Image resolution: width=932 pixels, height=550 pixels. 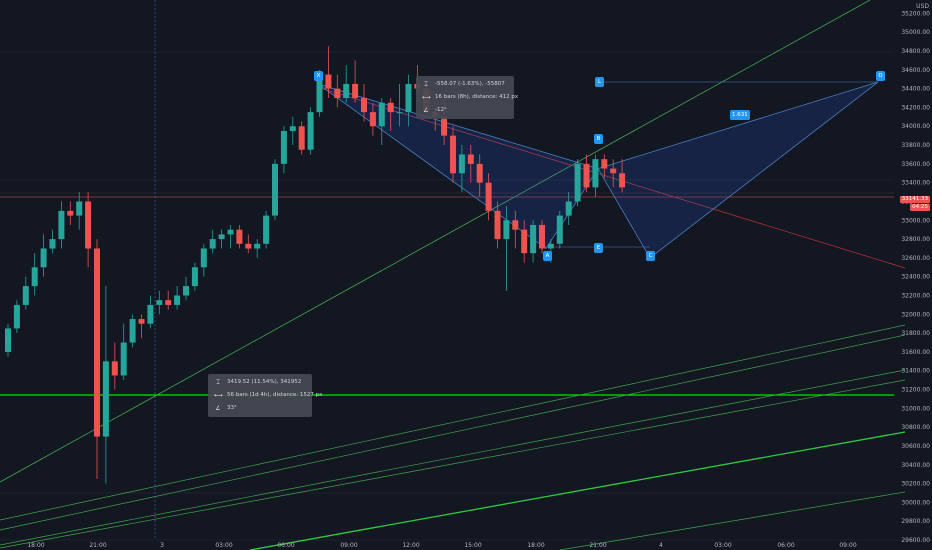 What do you see at coordinates (598, 139) in the screenshot?
I see `pattern-point-b: B` at bounding box center [598, 139].